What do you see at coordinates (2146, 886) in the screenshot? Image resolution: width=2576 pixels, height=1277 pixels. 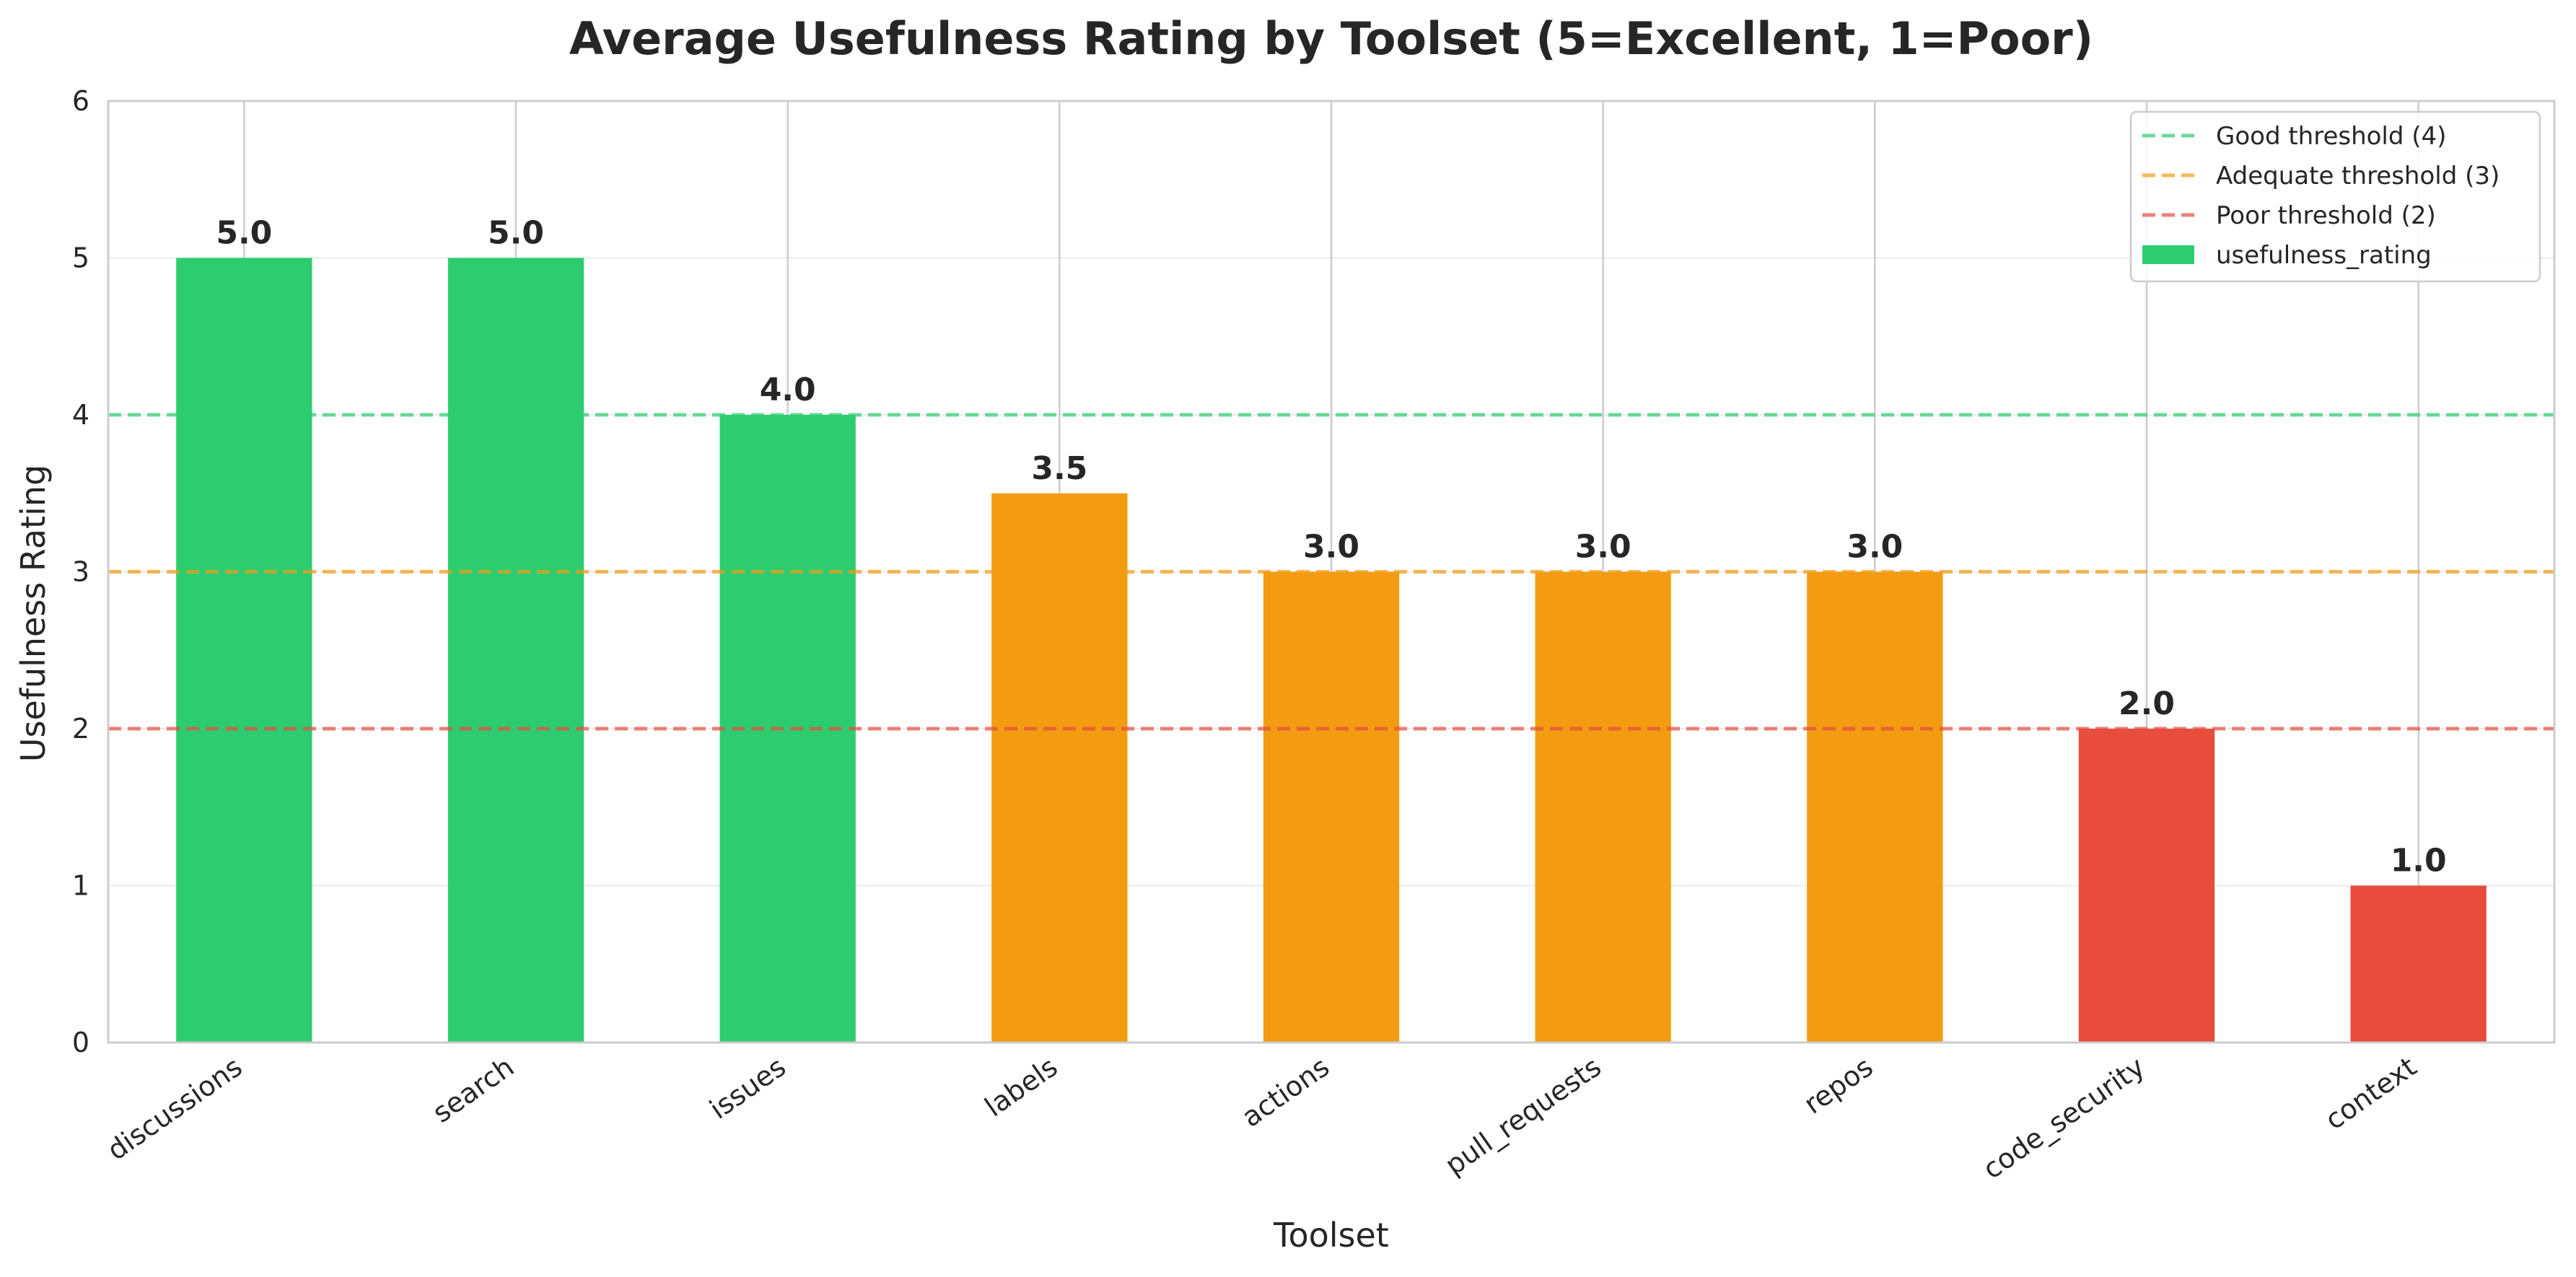 I see `bar-code-security` at bounding box center [2146, 886].